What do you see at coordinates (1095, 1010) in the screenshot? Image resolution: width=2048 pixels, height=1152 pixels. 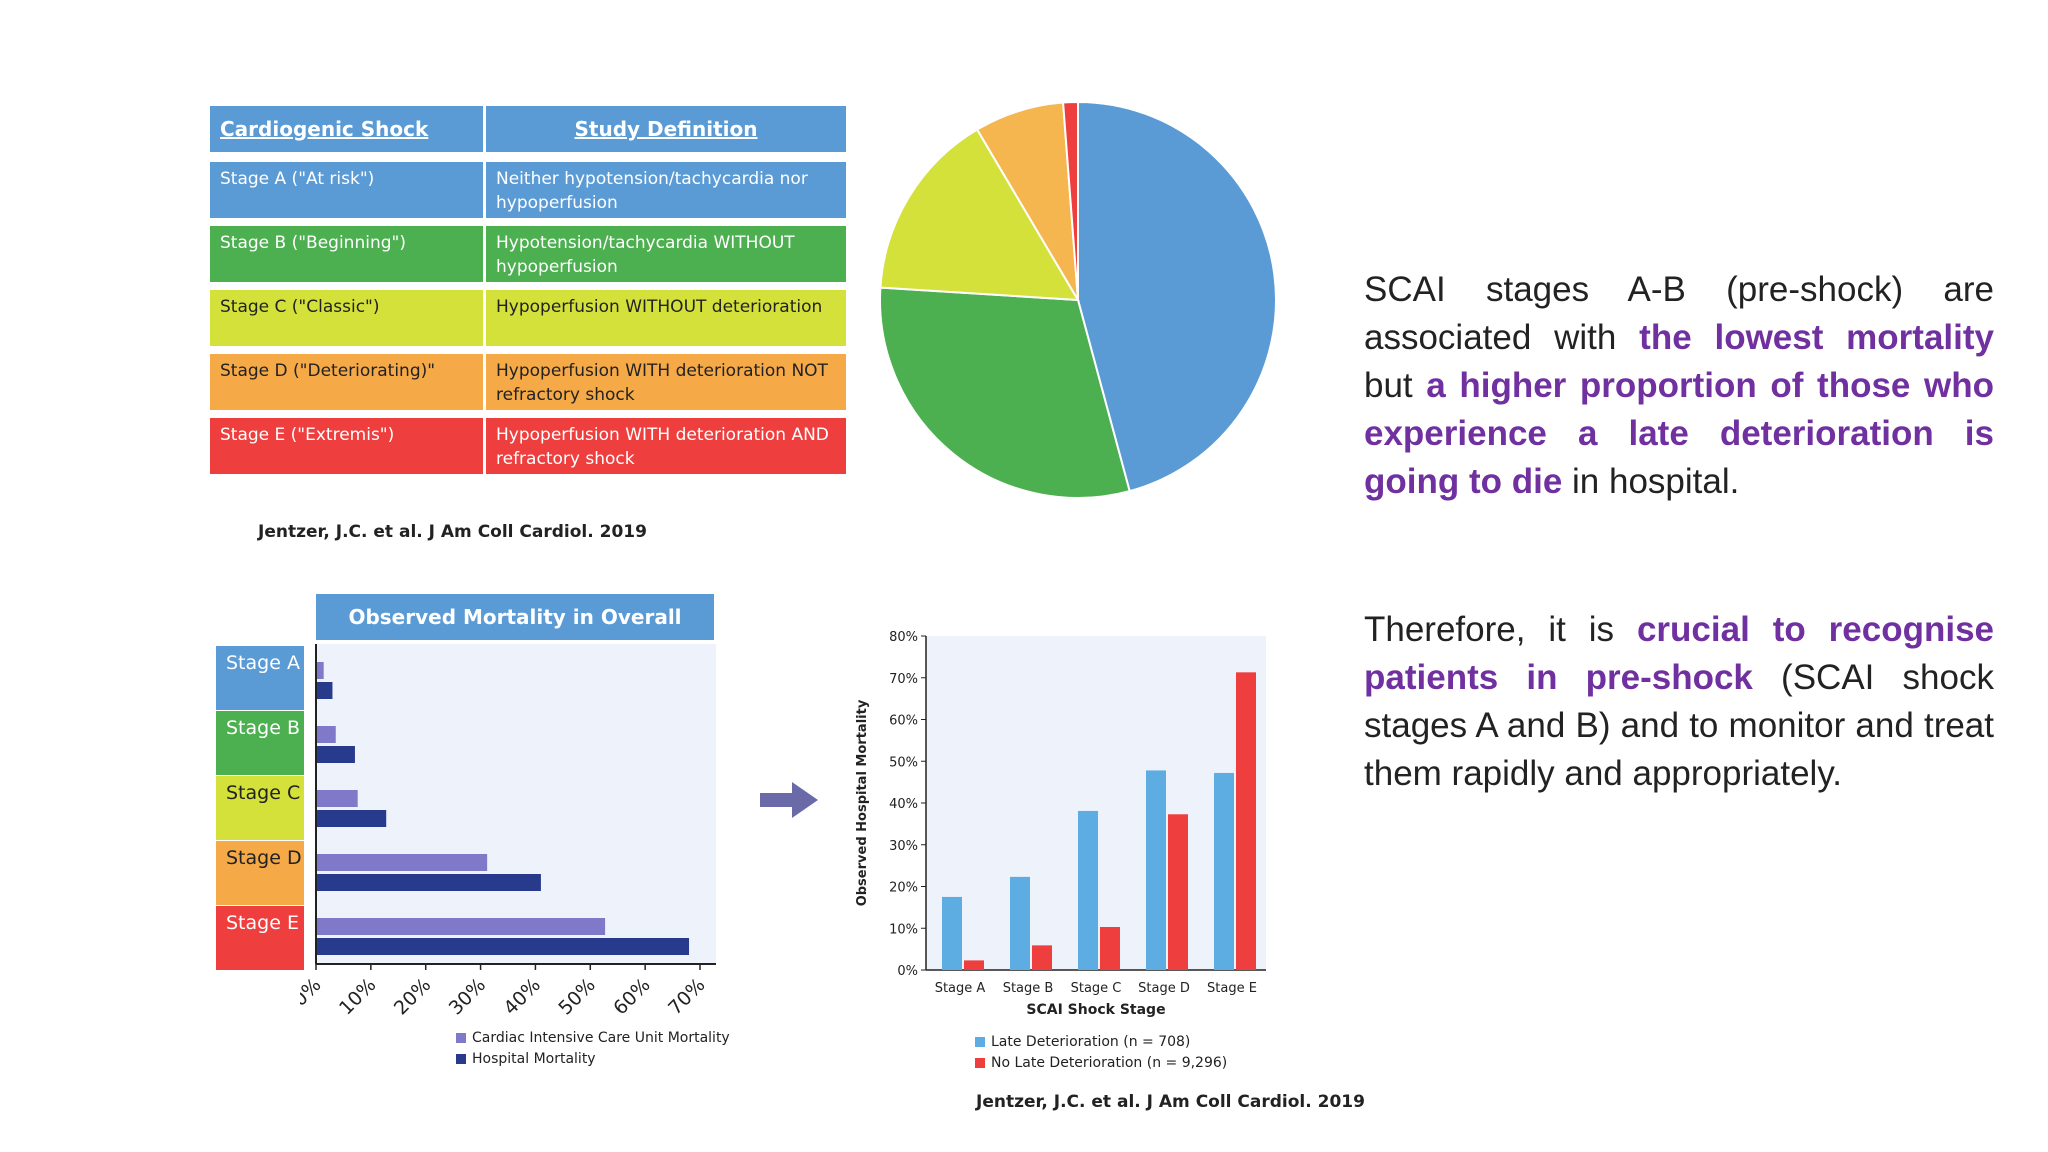 I see `vbar-x-axis-label: SCAI Shock Stage` at bounding box center [1095, 1010].